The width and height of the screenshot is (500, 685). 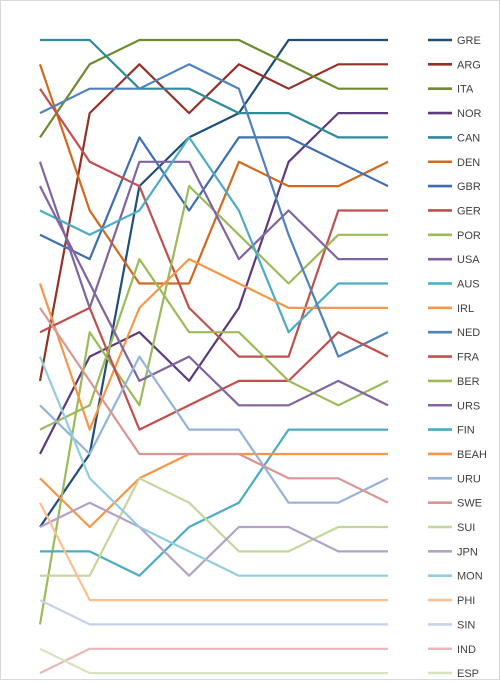 I want to click on legend-item-aus: AUS, so click(x=454, y=285).